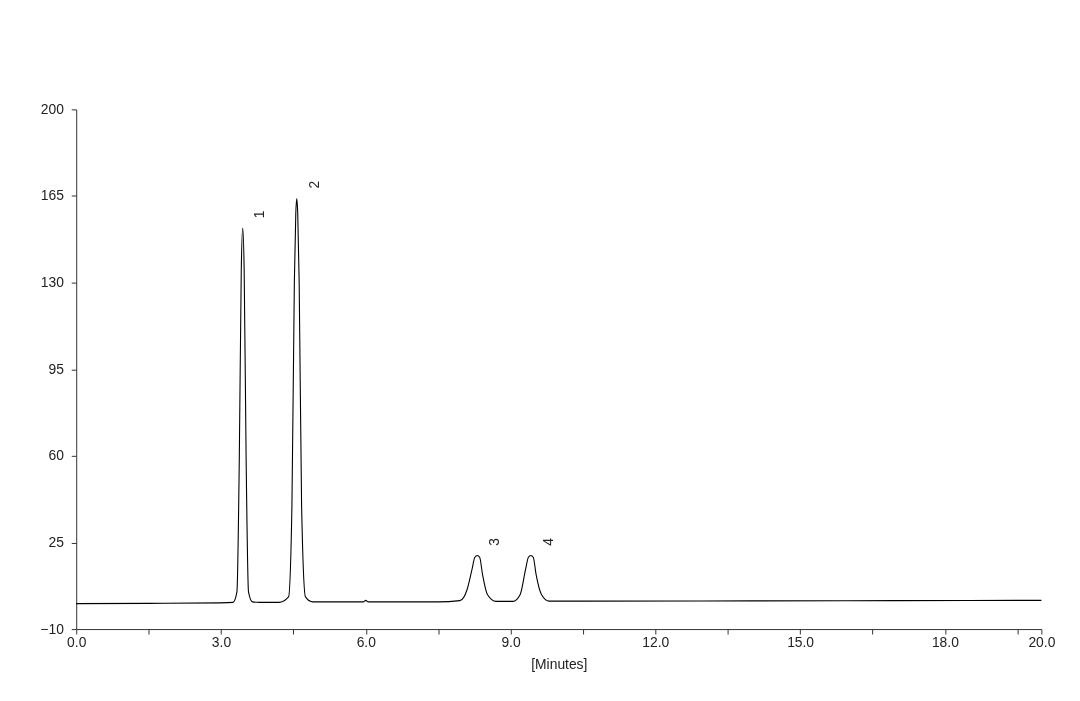 The height and width of the screenshot is (701, 1080). What do you see at coordinates (52, 282) in the screenshot?
I see `y-tick-label: 130` at bounding box center [52, 282].